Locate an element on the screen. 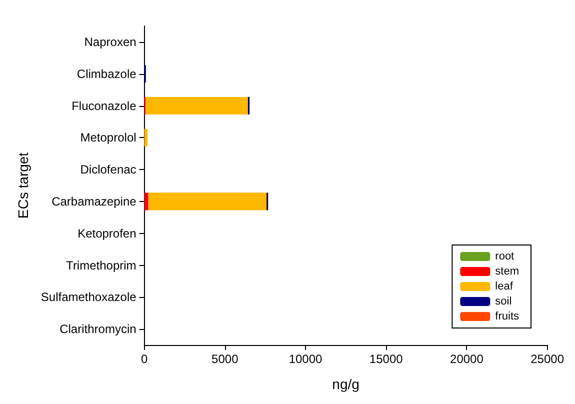 The width and height of the screenshot is (575, 404). x-axis-title: ng/g is located at coordinates (346, 384).